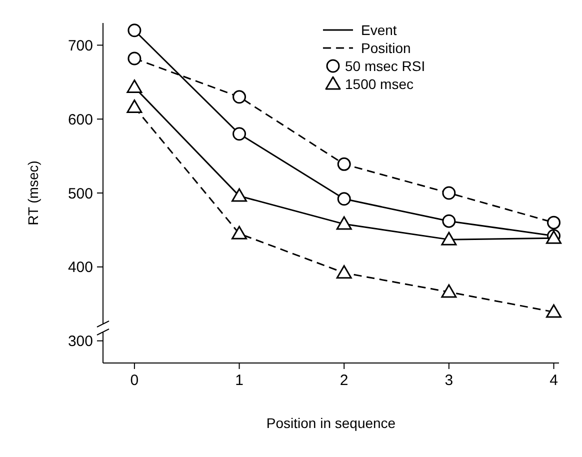 This screenshot has width=582, height=457. Describe the element at coordinates (80, 45) in the screenshot. I see `y-tick-label: 700` at that location.